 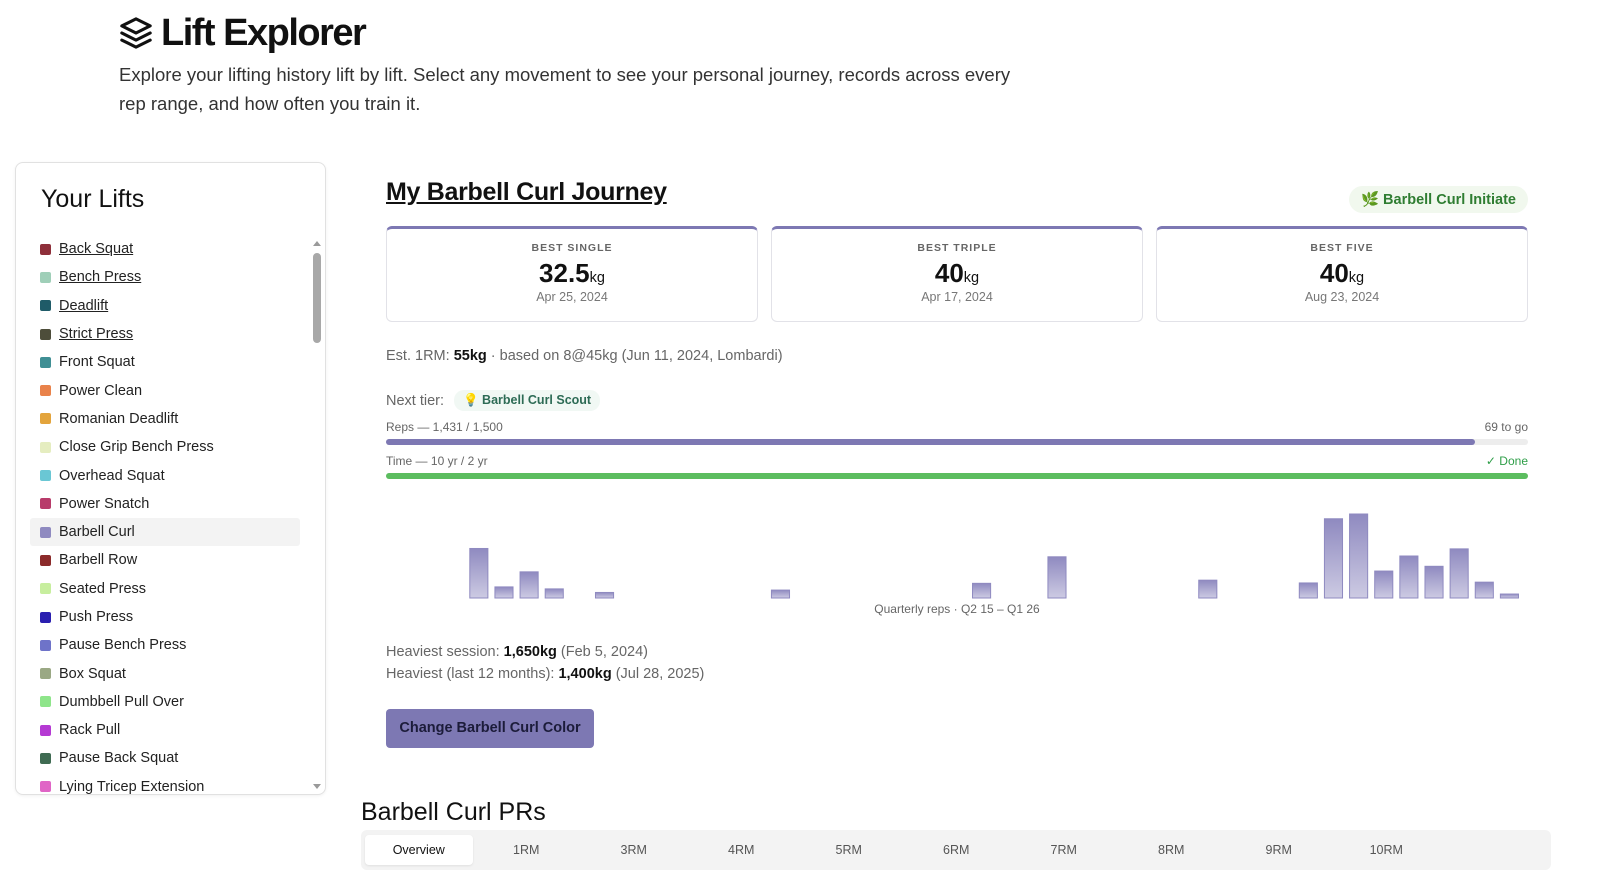 What do you see at coordinates (165, 362) in the screenshot?
I see `lift-item-front-squat: Front Squat` at bounding box center [165, 362].